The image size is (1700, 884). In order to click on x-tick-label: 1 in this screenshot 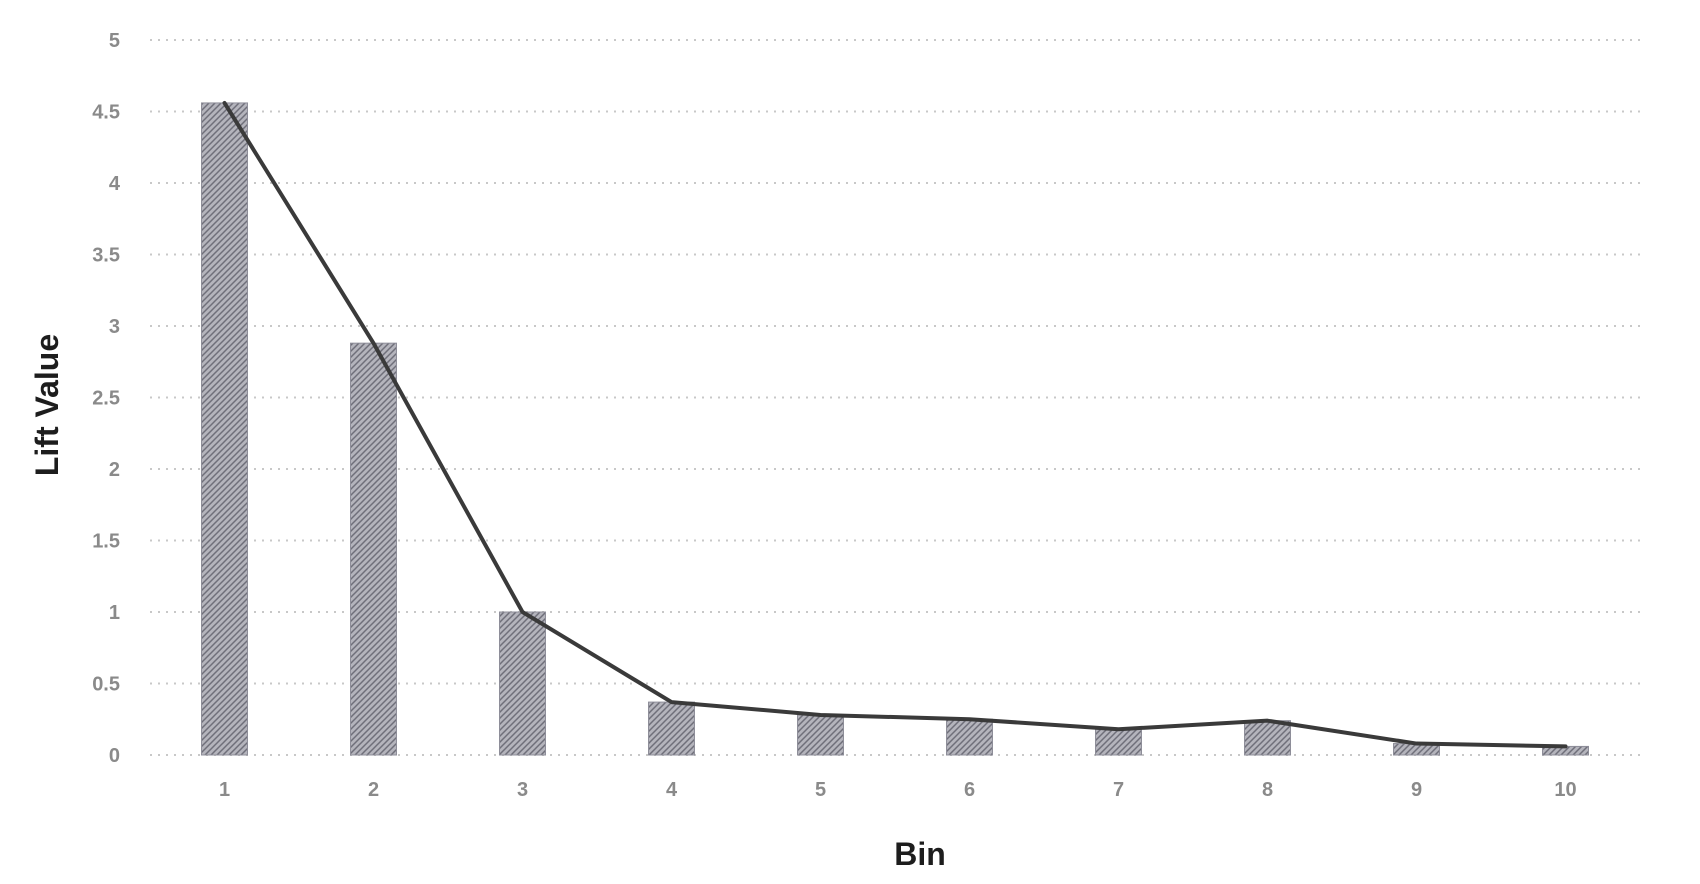, I will do `click(224, 790)`.